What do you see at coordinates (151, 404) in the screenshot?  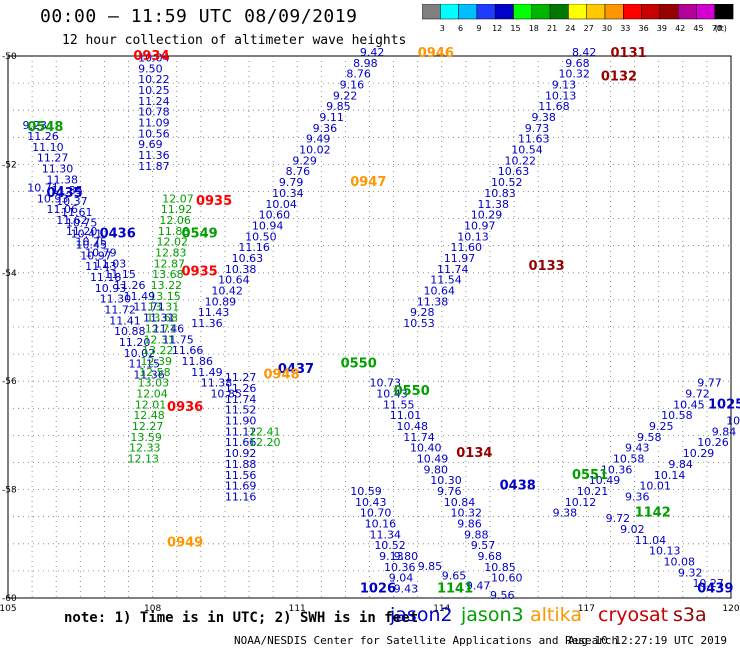 I see `swh-value: 12.01` at bounding box center [151, 404].